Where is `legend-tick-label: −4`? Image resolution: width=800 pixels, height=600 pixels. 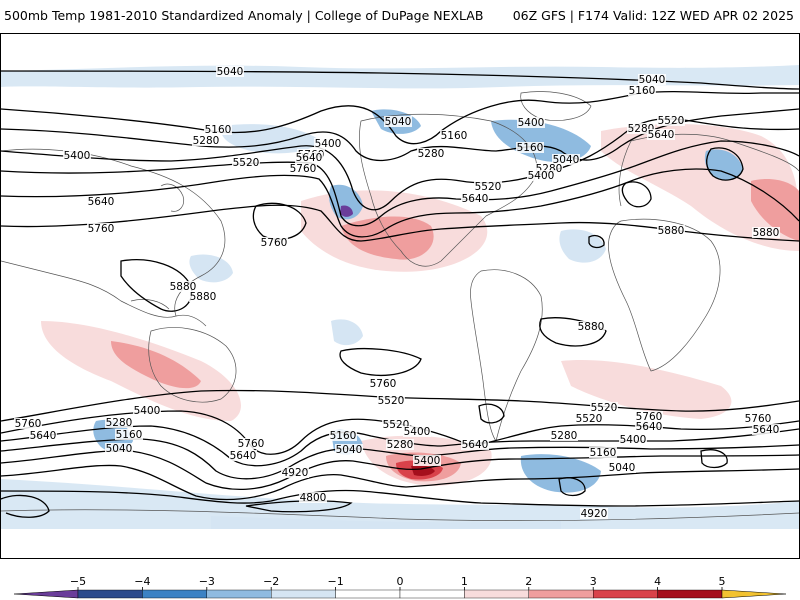
legend-tick-label: −4 is located at coordinates (142, 581).